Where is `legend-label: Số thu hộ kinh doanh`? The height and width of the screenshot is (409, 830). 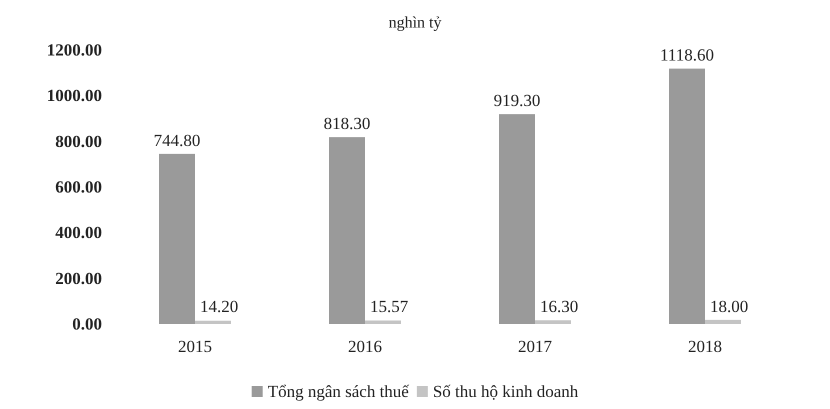
legend-label: Số thu hộ kinh doanh is located at coordinates (505, 391).